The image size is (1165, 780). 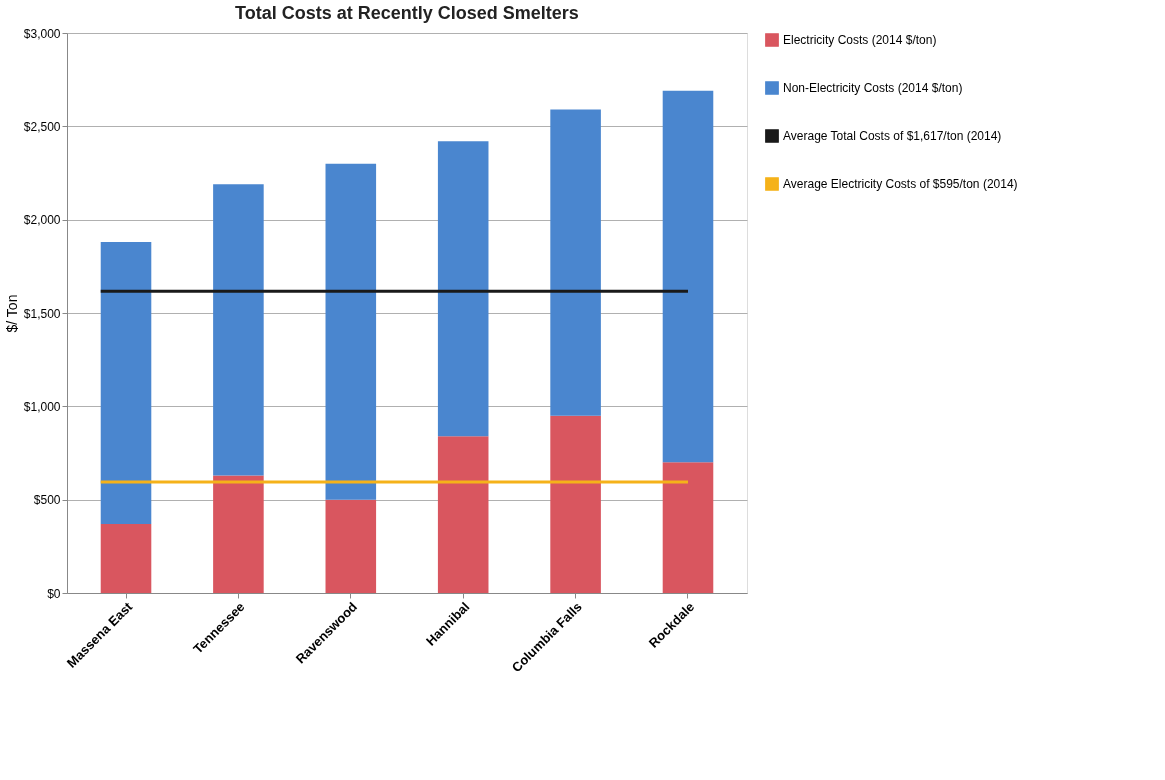 I want to click on y-tick-label: $500, so click(x=47, y=500).